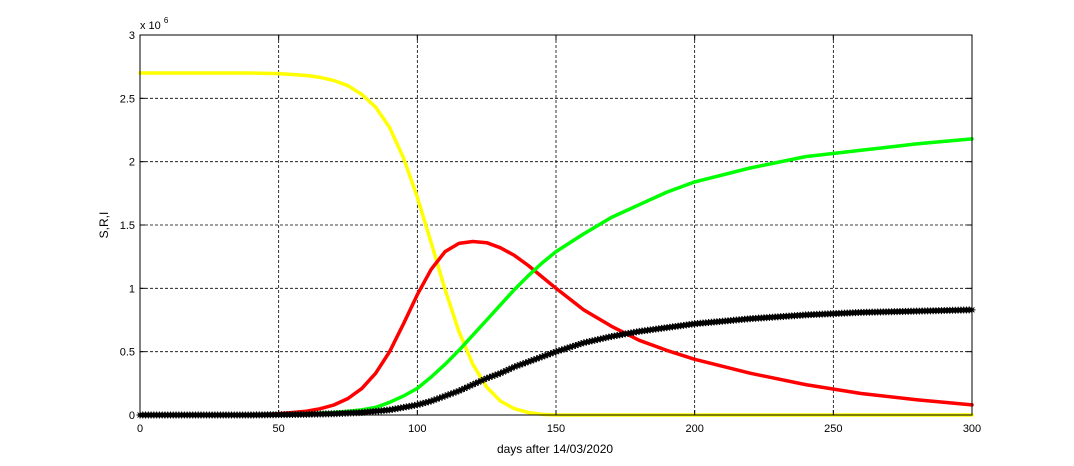  Describe the element at coordinates (127, 99) in the screenshot. I see `y-tick-label: 2.5` at that location.